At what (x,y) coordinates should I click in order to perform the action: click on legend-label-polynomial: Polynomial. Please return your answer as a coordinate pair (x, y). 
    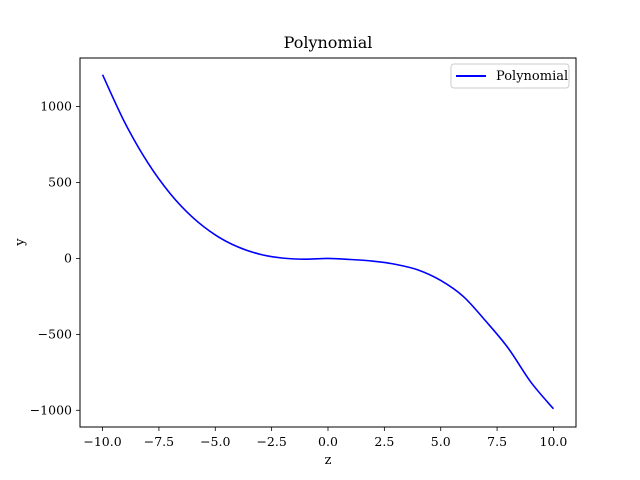
    Looking at the image, I should click on (532, 76).